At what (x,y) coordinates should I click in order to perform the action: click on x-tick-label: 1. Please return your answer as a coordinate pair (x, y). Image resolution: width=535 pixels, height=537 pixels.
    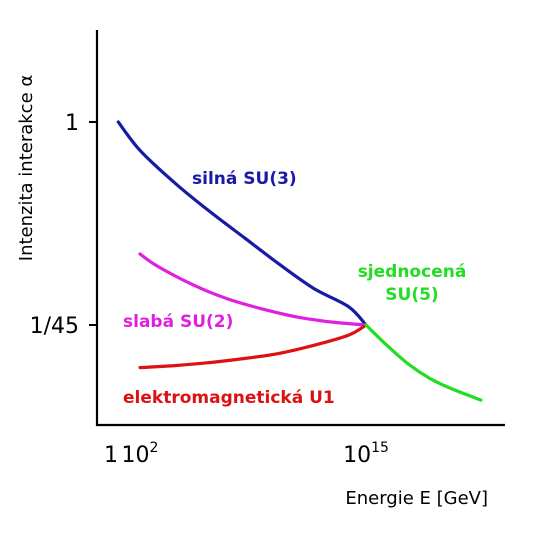
    Looking at the image, I should click on (111, 455).